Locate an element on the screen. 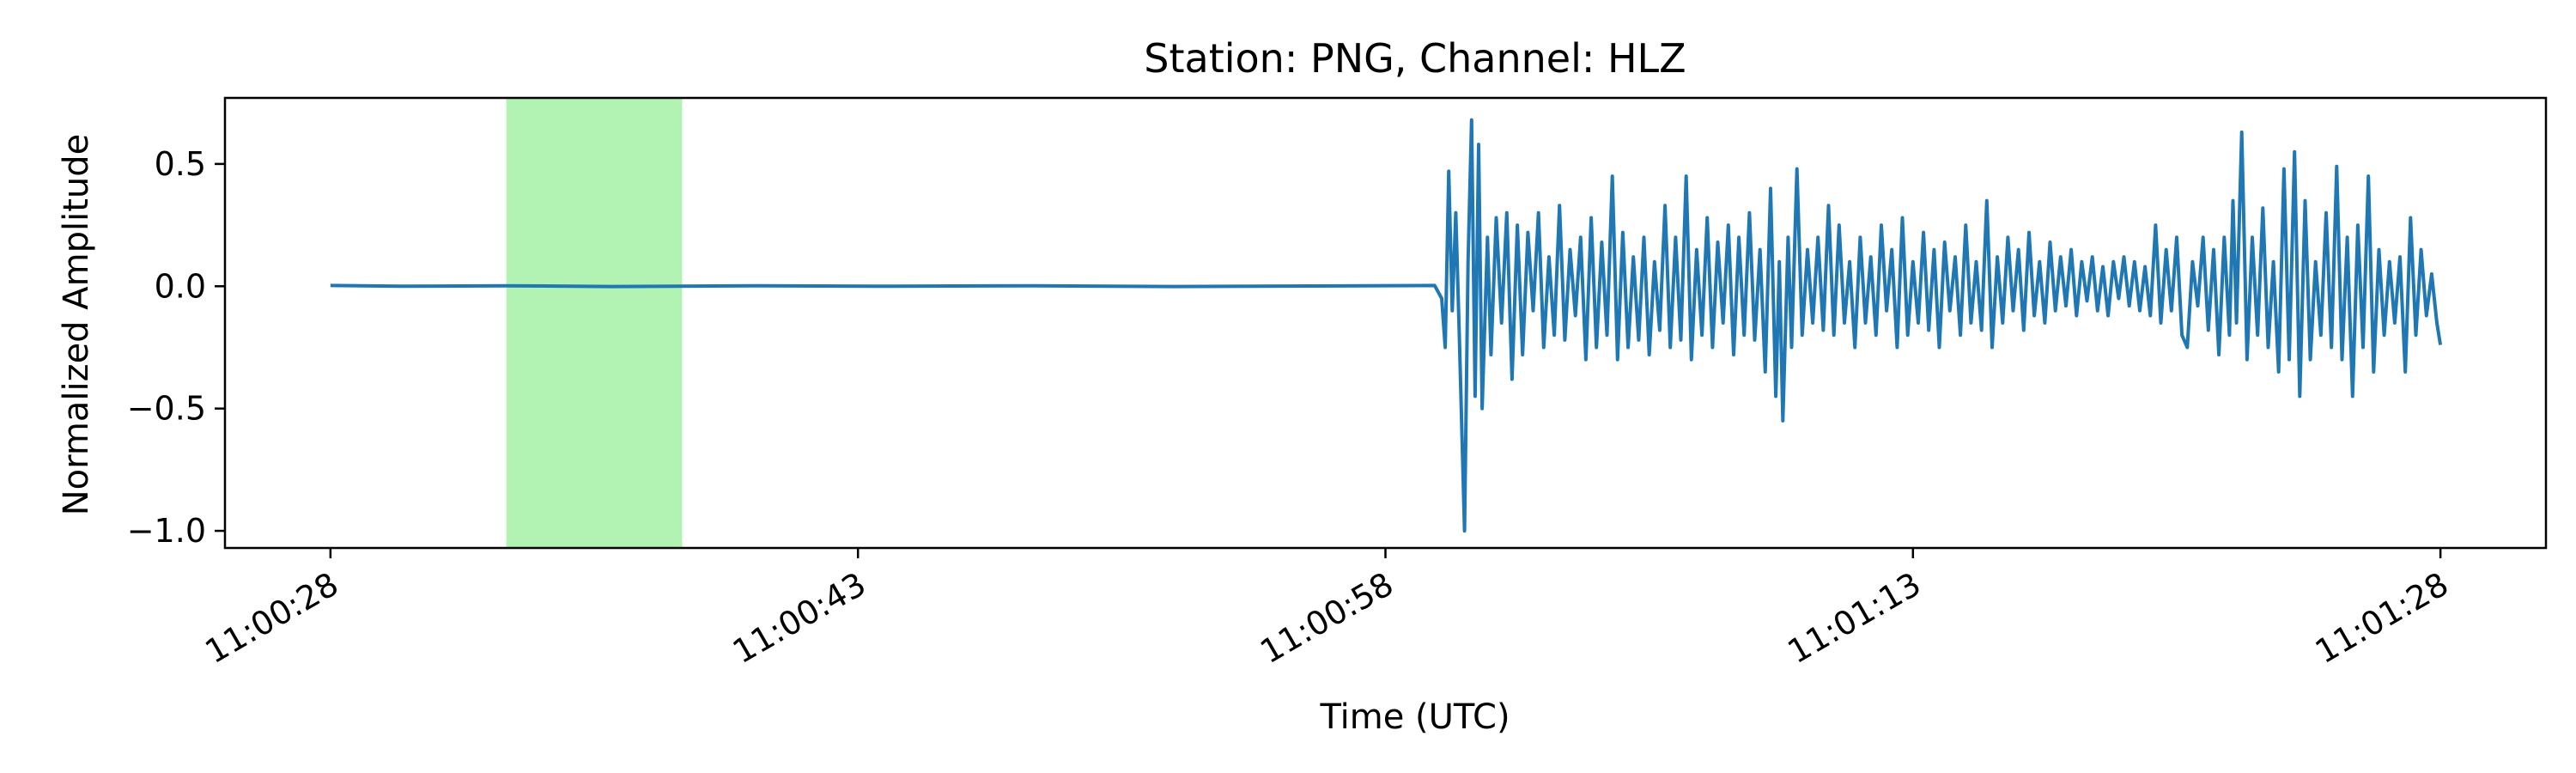  y-tick-label: 0.0 is located at coordinates (180, 286).